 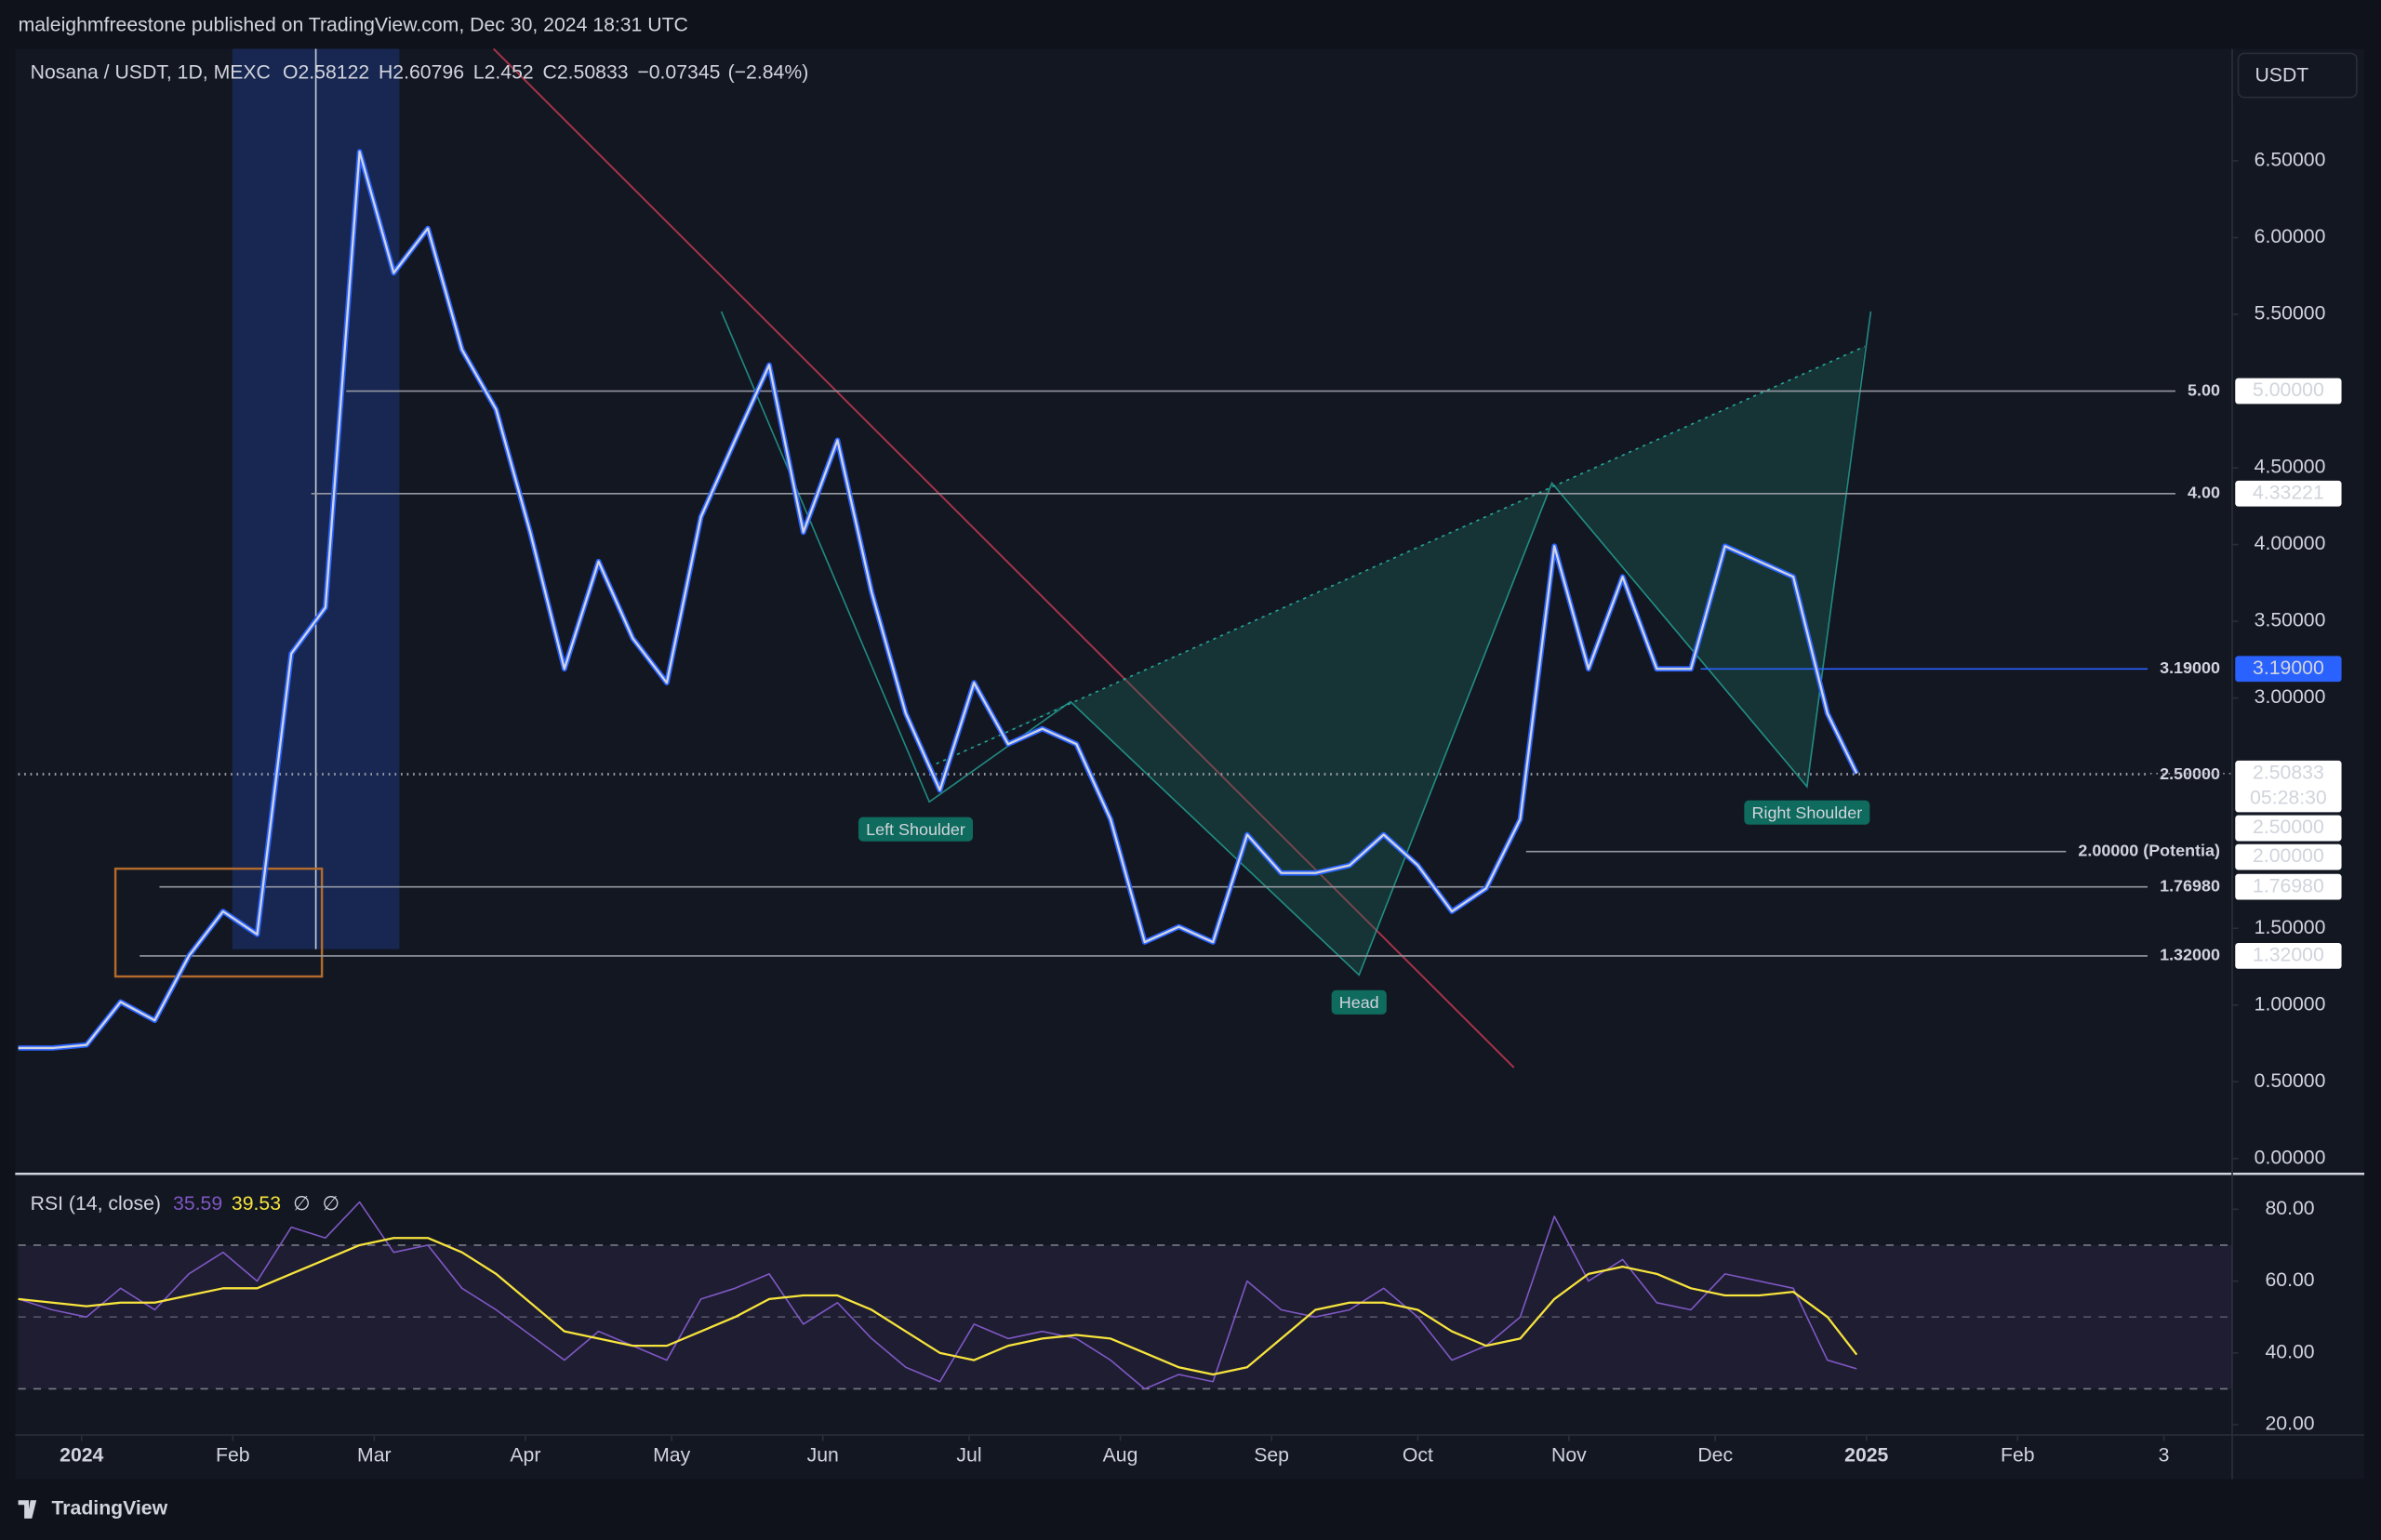 I want to click on y-tick-label: 20.00, so click(x=2289, y=1424).